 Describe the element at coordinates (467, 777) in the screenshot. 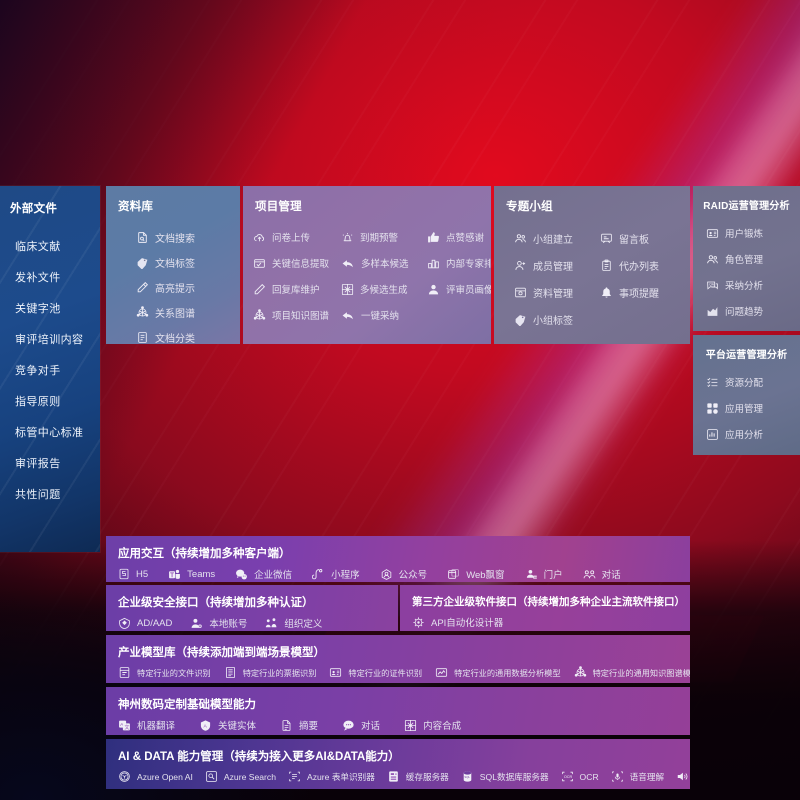

I see `svg-text: SQL` at that location.